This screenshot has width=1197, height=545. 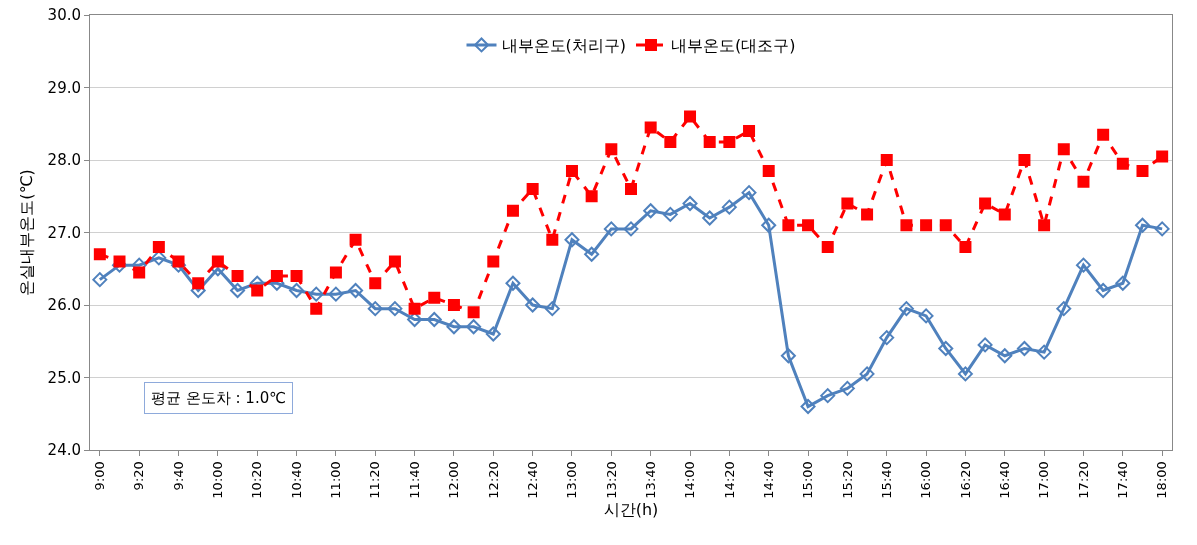 What do you see at coordinates (257, 480) in the screenshot?
I see `x-tick-label: 10:20` at bounding box center [257, 480].